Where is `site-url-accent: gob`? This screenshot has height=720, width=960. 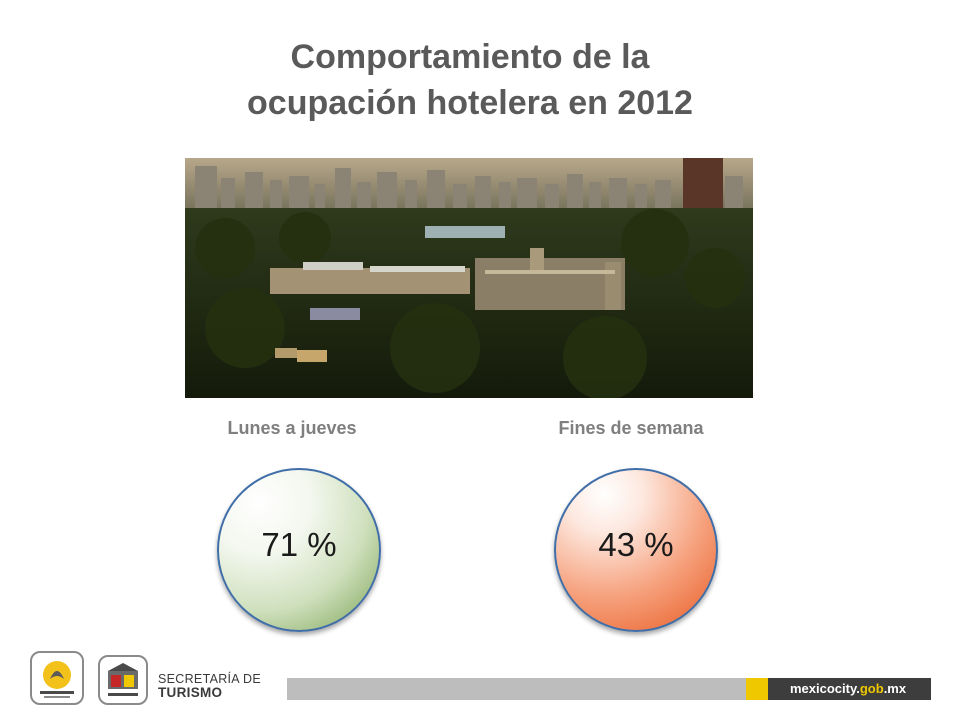
site-url-accent: gob is located at coordinates (871, 688).